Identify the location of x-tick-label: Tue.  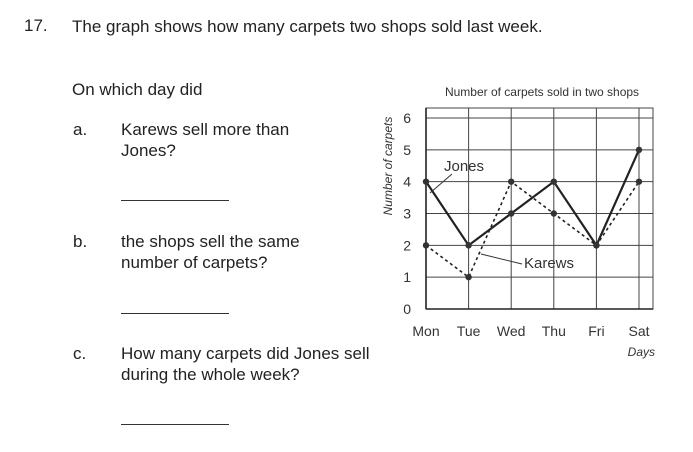
(469, 331).